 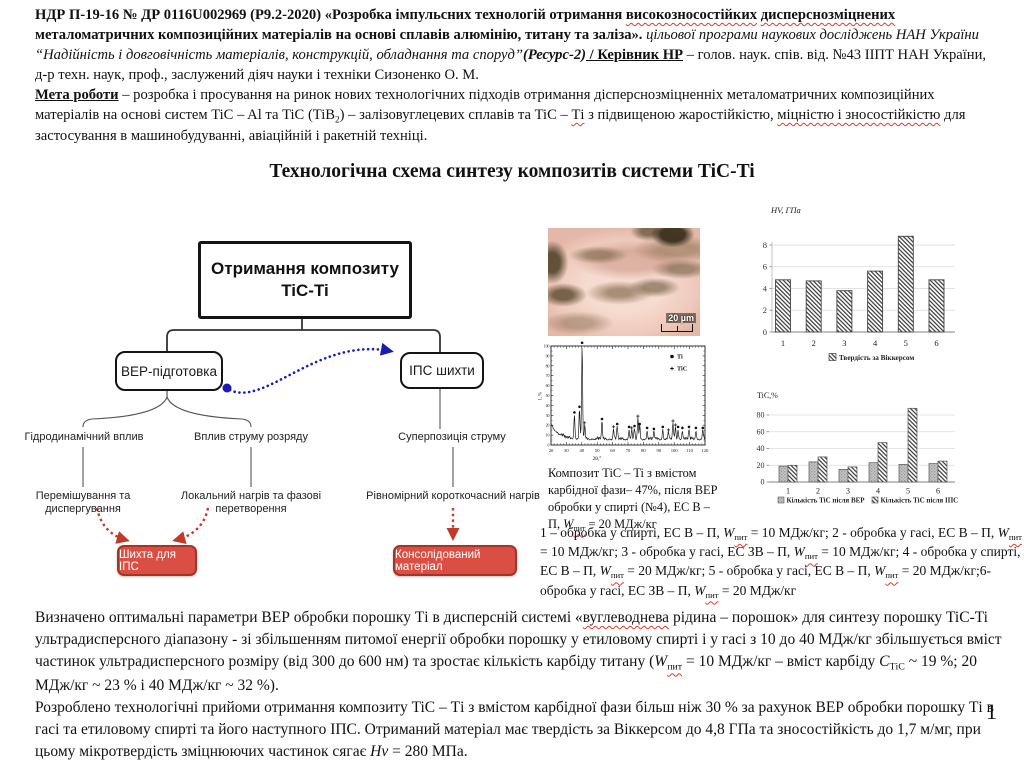 I want to click on svg-text: 90, so click(x=548, y=356).